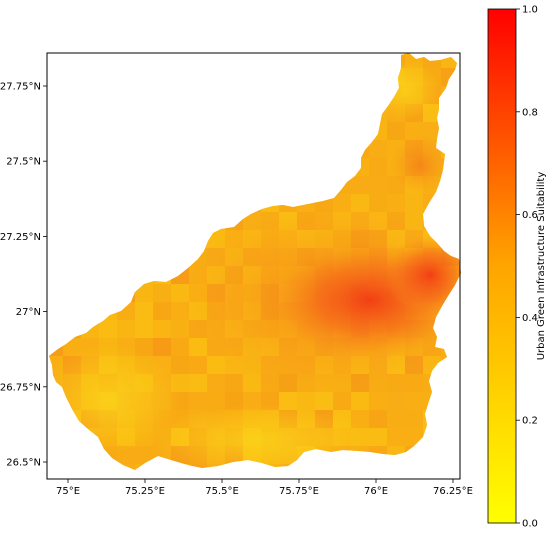  What do you see at coordinates (530, 524) in the screenshot?
I see `colorbar-tick-label: 0.0` at bounding box center [530, 524].